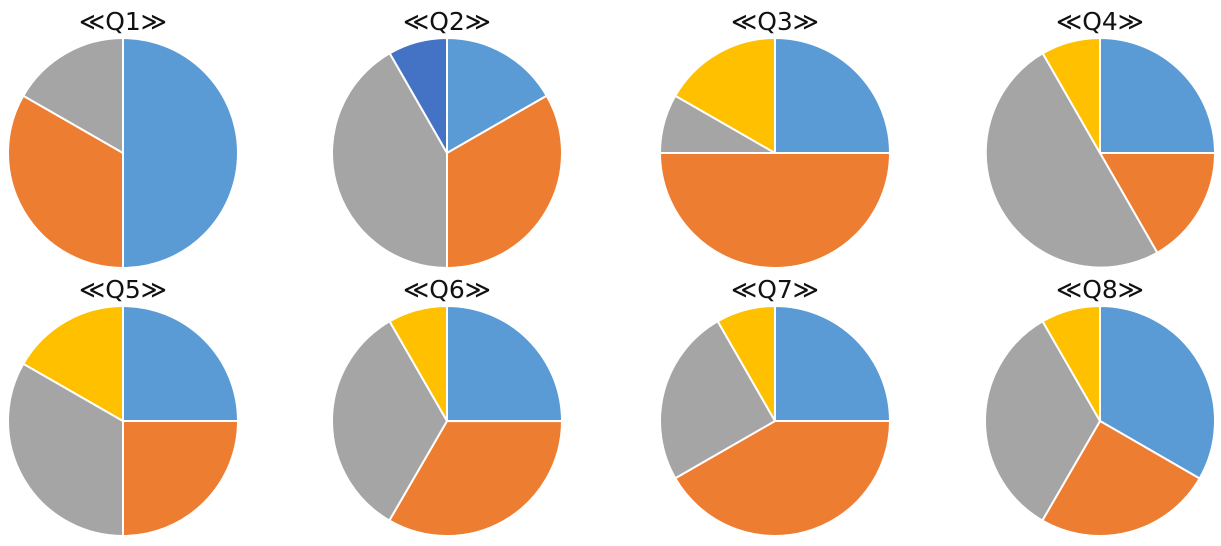 Image resolution: width=1221 pixels, height=546 pixels. I want to click on chart-title: ≪Q5≫, so click(123, 289).